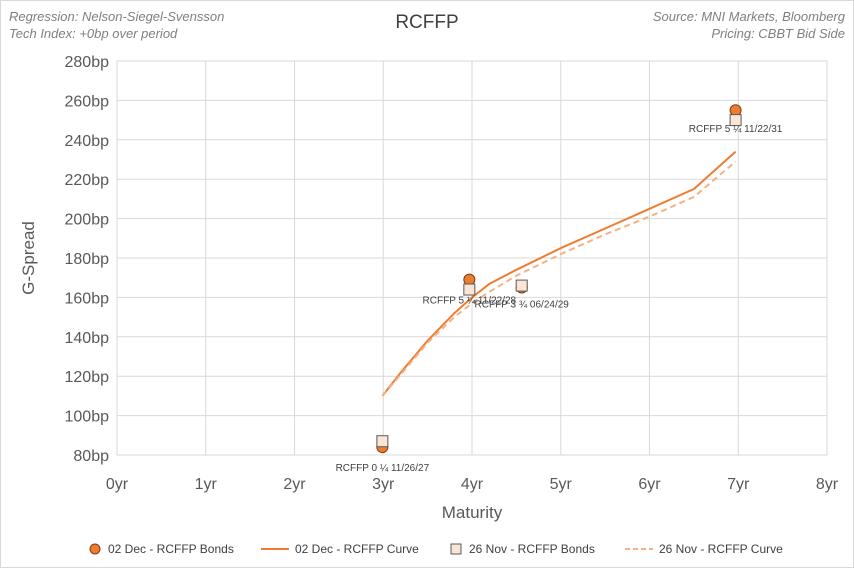 The width and height of the screenshot is (854, 568). Describe the element at coordinates (87, 377) in the screenshot. I see `y-tick-label: 120bp` at that location.